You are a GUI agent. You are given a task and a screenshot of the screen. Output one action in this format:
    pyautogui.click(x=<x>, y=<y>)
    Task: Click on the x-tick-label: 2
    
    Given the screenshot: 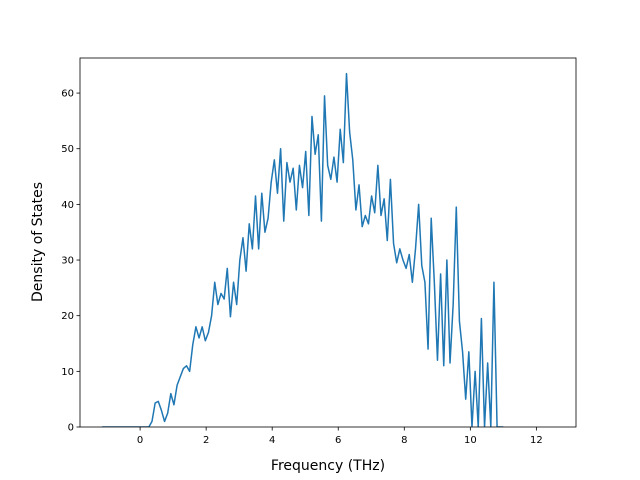 What is the action you would take?
    pyautogui.click(x=206, y=440)
    